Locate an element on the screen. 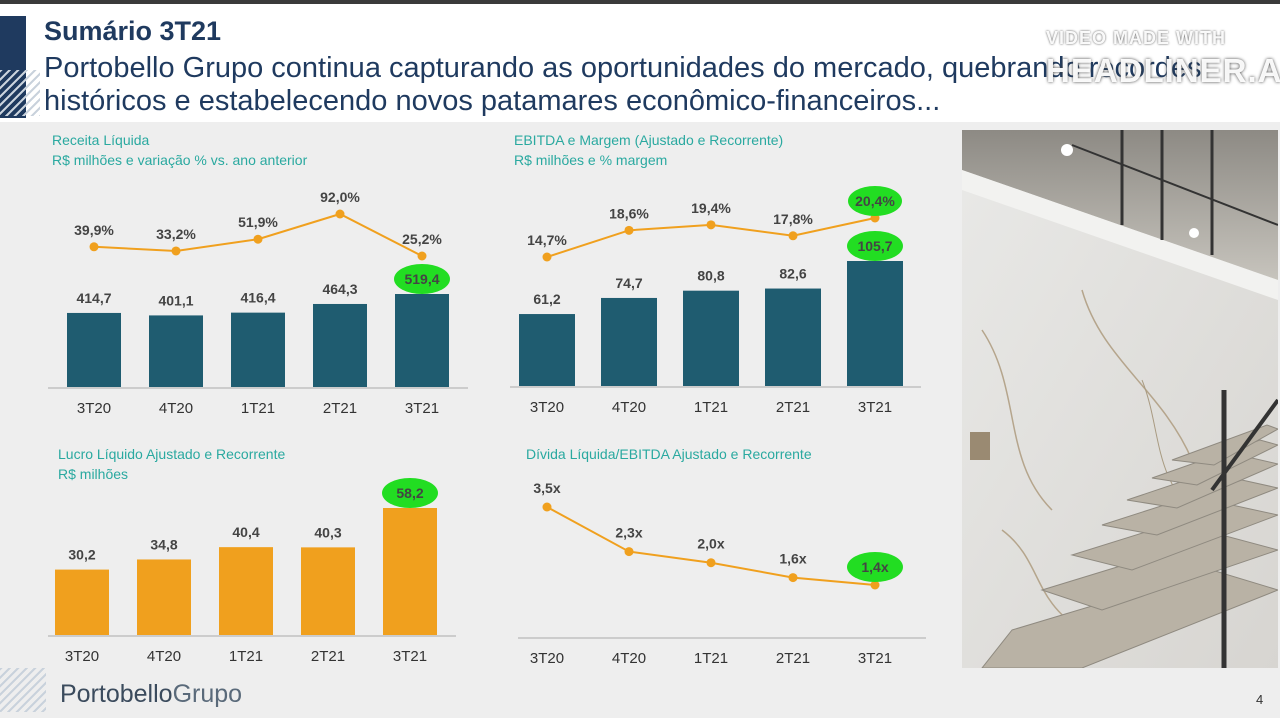  page-number: 4 is located at coordinates (1259, 699).